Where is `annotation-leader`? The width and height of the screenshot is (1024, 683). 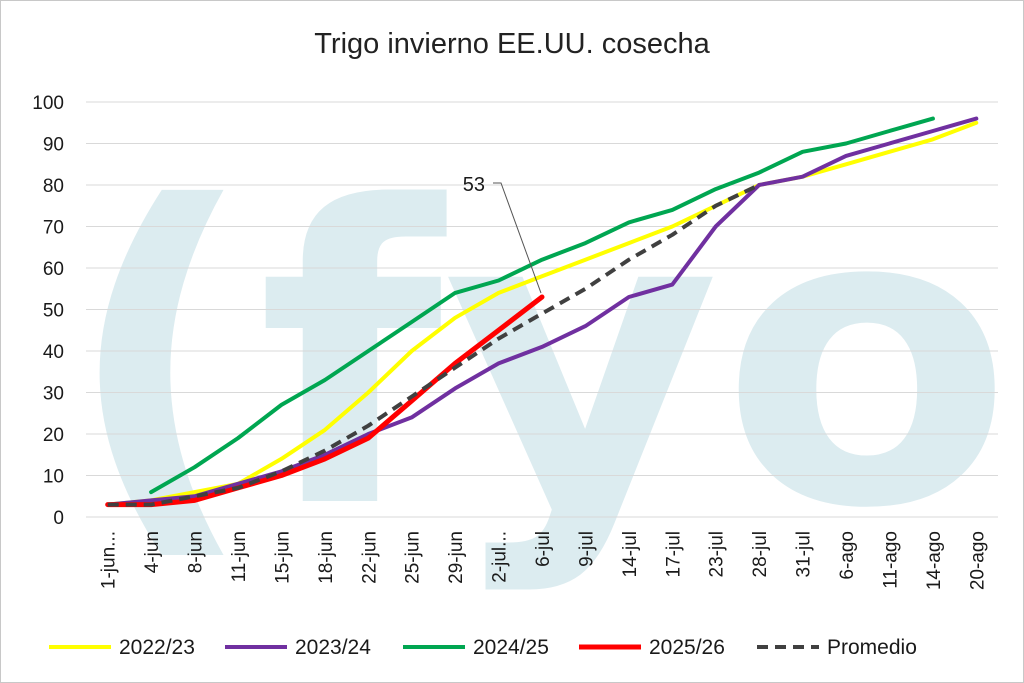 annotation-leader is located at coordinates (517, 238).